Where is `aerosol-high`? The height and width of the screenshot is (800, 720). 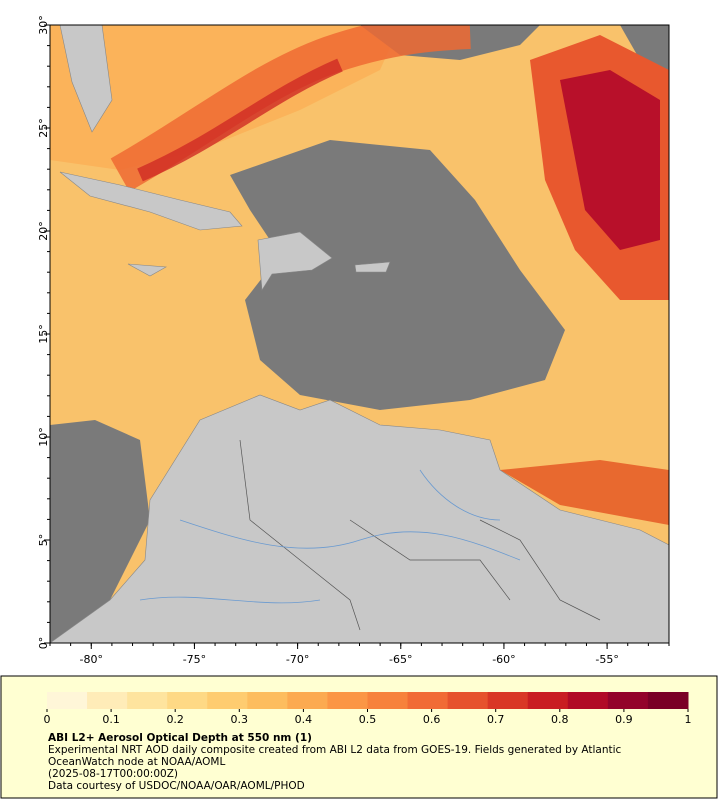
aerosol-high is located at coordinates (610, 160).